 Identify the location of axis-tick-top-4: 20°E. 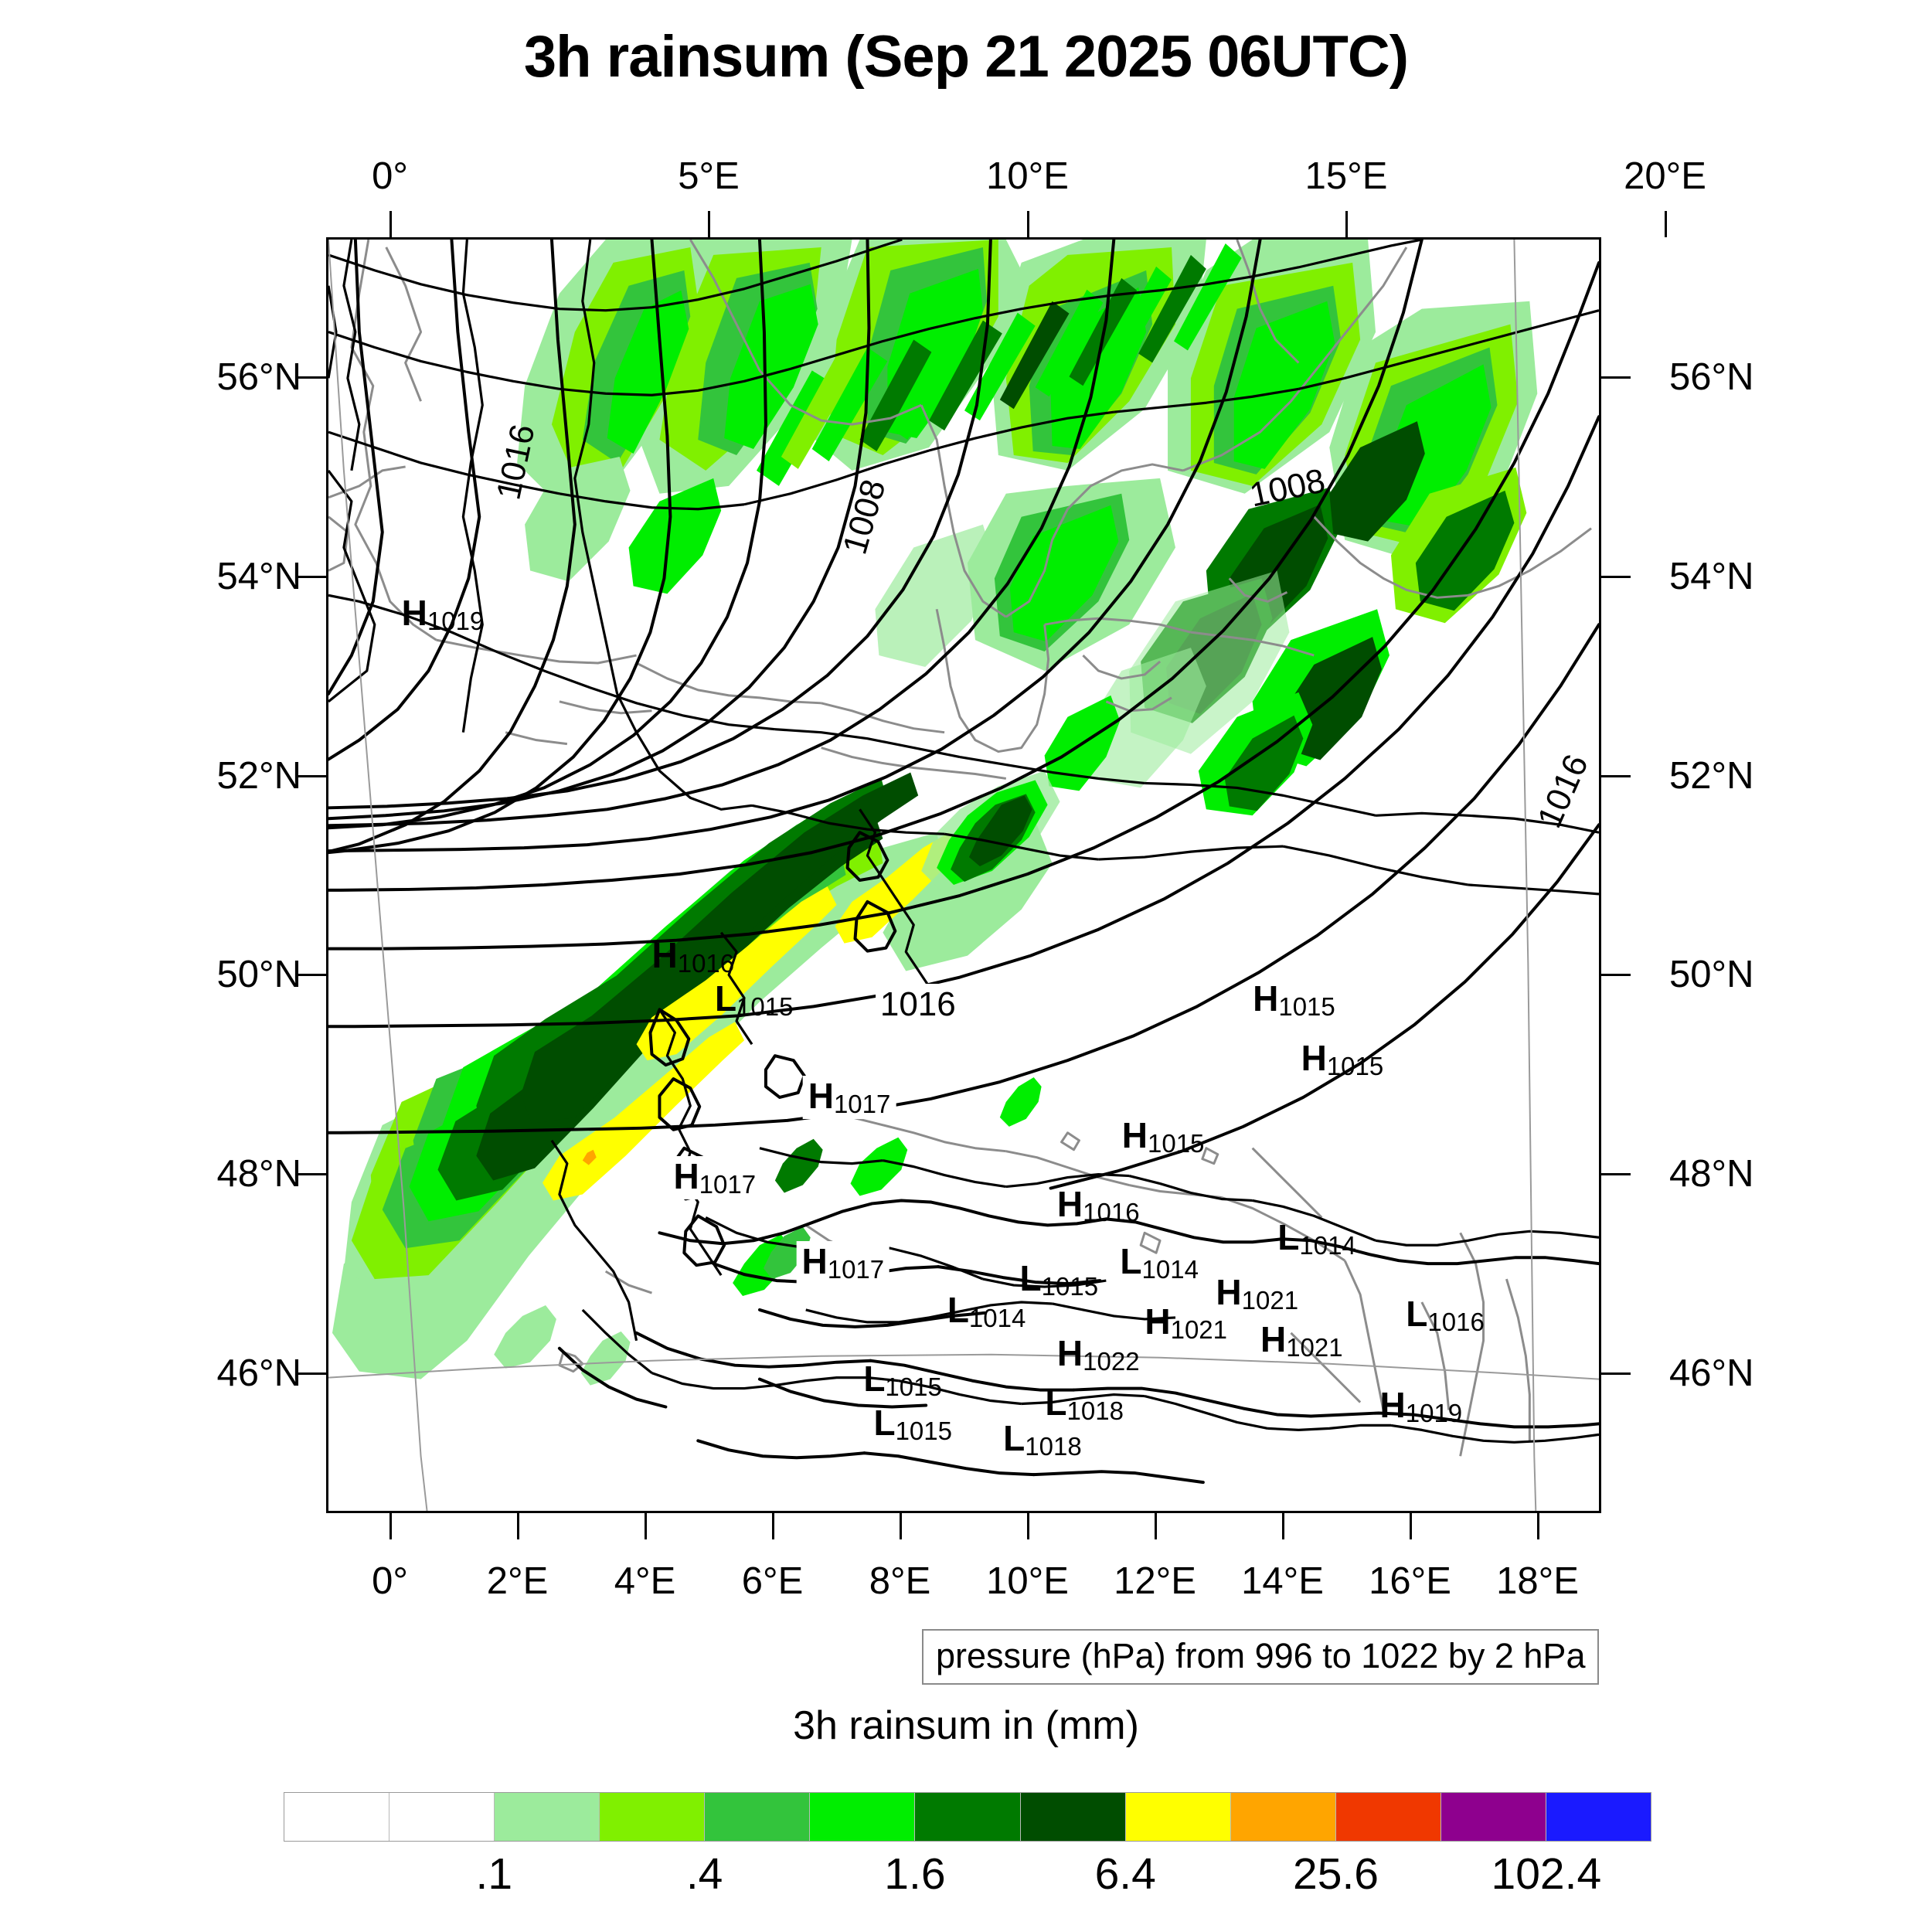
(1665, 176).